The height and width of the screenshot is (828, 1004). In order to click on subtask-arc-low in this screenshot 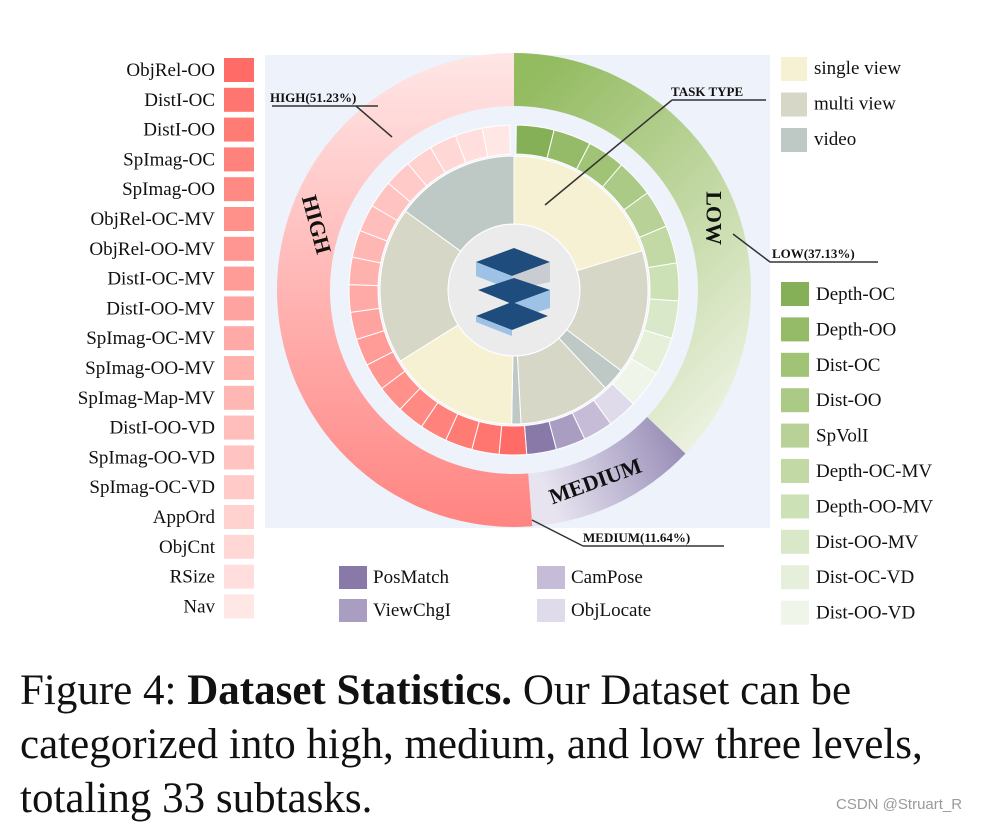, I will do `click(663, 282)`.